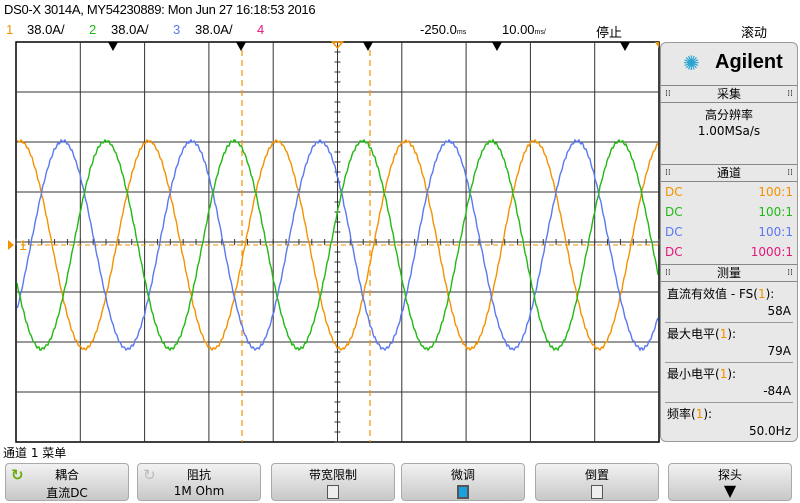  What do you see at coordinates (729, 475) in the screenshot?
I see `softkey-label: 探头` at bounding box center [729, 475].